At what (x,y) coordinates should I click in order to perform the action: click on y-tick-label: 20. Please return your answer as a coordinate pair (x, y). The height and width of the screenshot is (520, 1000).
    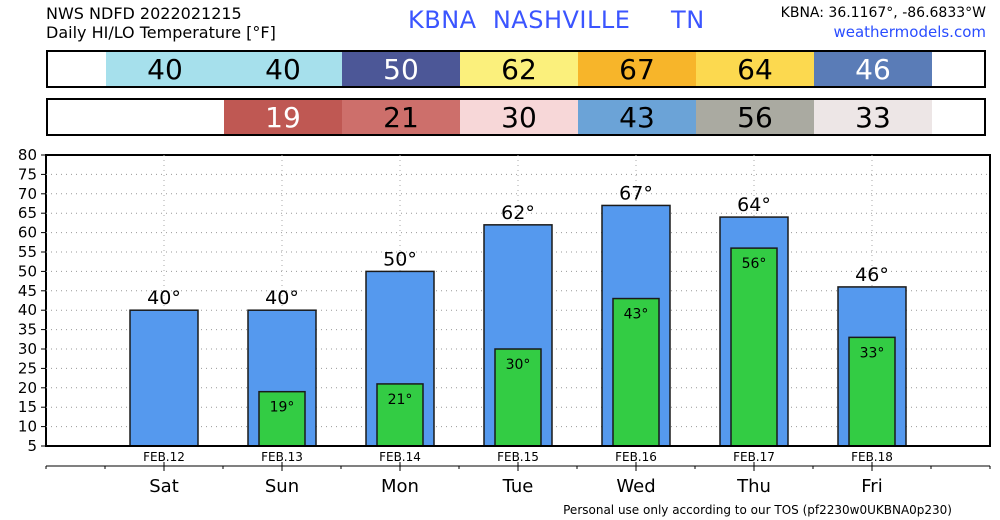
    Looking at the image, I should click on (27, 388).